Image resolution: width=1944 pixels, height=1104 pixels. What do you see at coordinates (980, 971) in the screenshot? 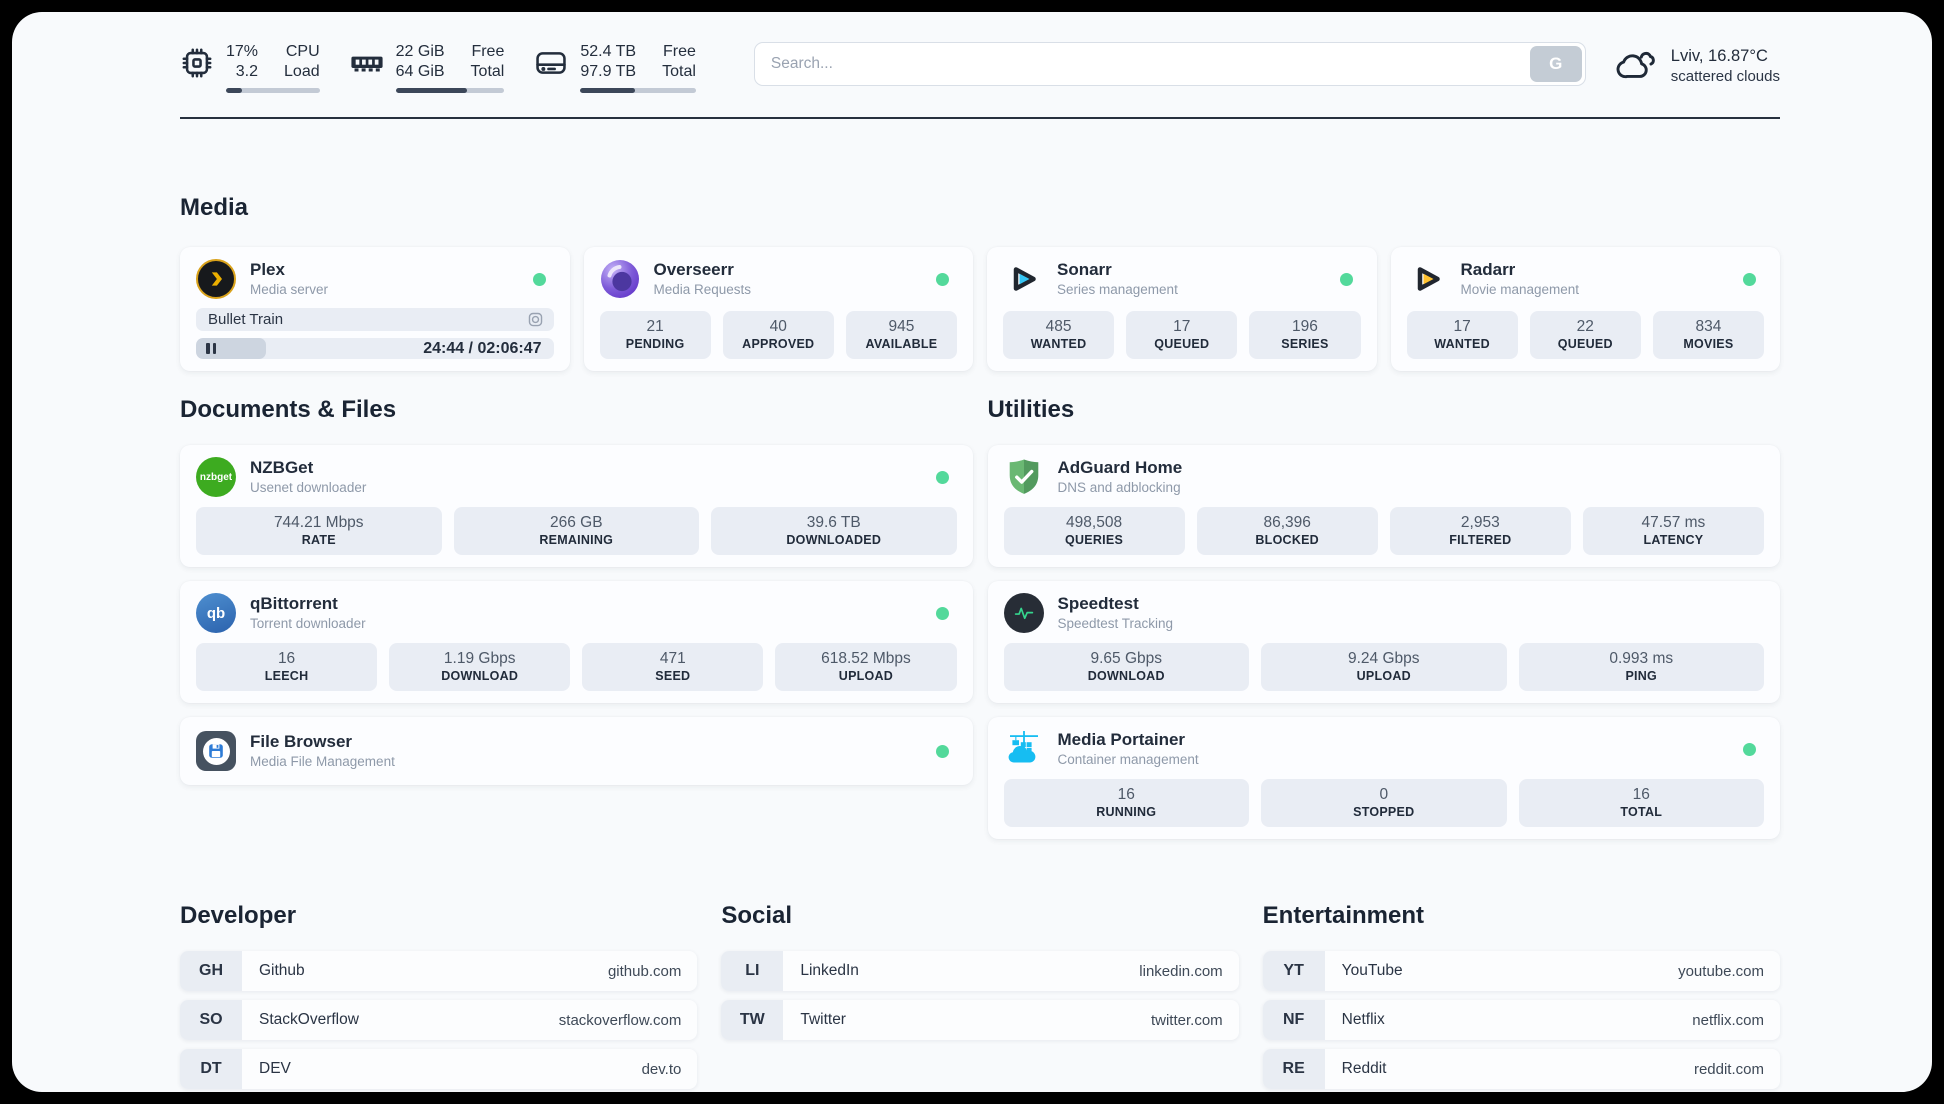
I see `bookmark-linkedin: LI LinkedIn linkedin.com` at bounding box center [980, 971].